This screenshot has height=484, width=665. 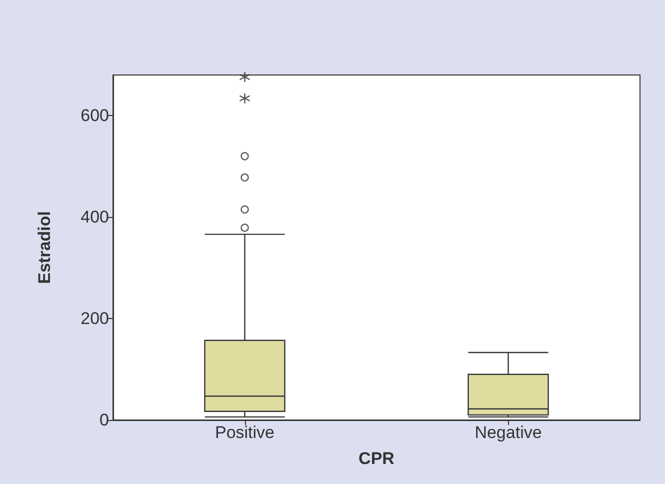 What do you see at coordinates (104, 420) in the screenshot?
I see `y-tick-label: 0` at bounding box center [104, 420].